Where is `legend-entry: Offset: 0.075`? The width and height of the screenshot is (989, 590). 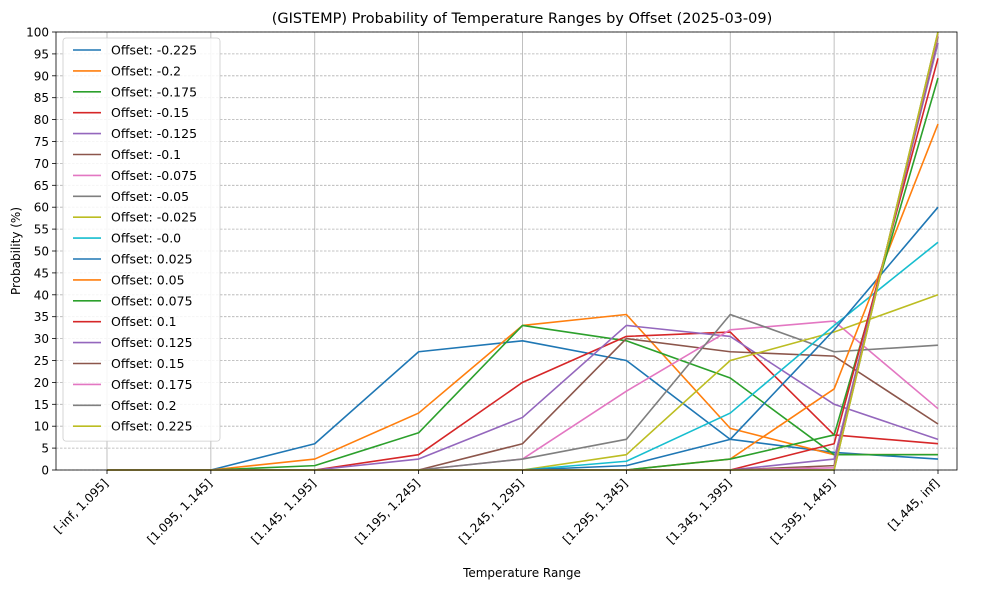
legend-entry: Offset: 0.075 is located at coordinates (152, 300).